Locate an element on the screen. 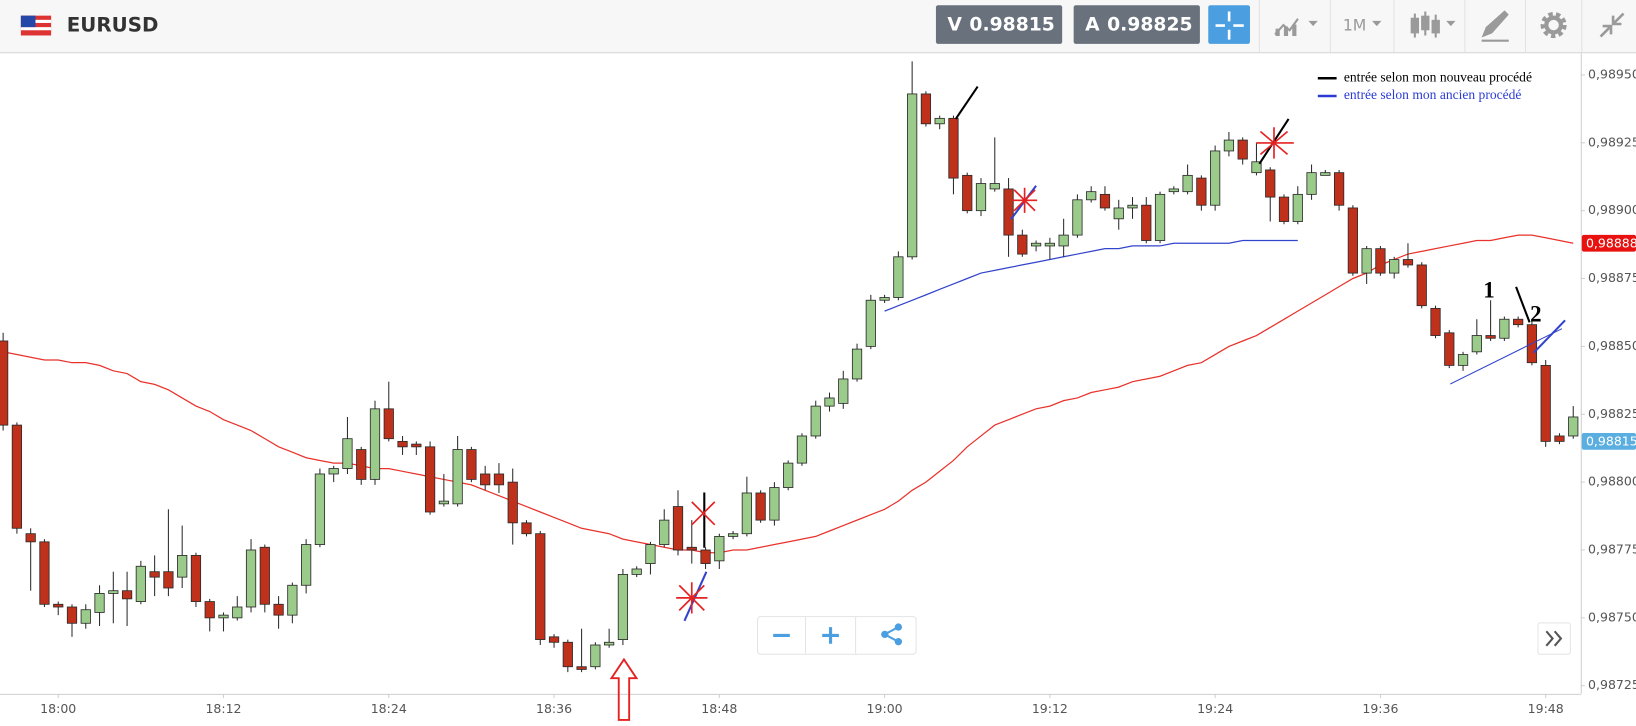  annotation-label: 2 is located at coordinates (1535, 313).